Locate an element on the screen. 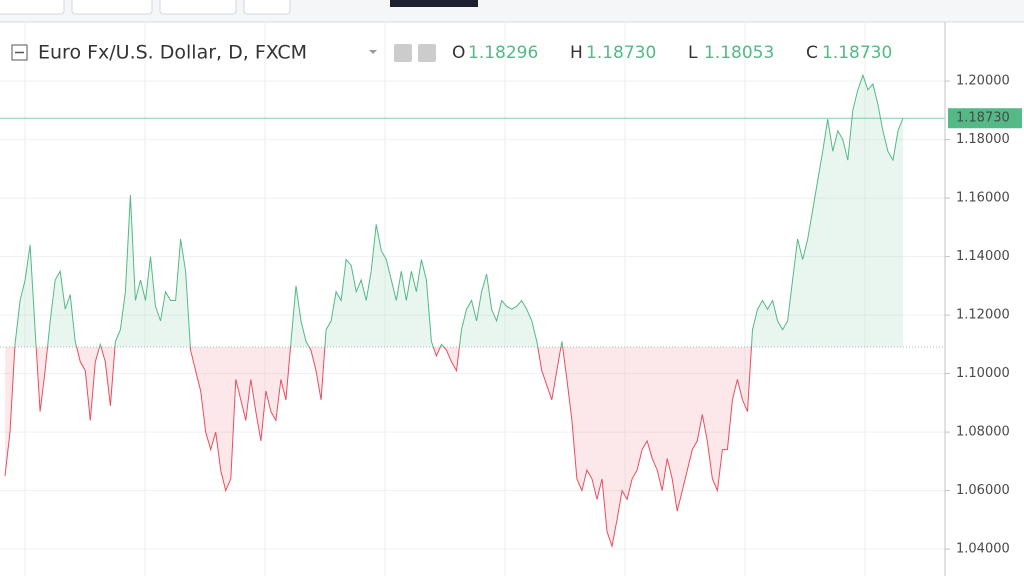 This screenshot has height=576, width=1024. last-price-tag is located at coordinates (985, 118).